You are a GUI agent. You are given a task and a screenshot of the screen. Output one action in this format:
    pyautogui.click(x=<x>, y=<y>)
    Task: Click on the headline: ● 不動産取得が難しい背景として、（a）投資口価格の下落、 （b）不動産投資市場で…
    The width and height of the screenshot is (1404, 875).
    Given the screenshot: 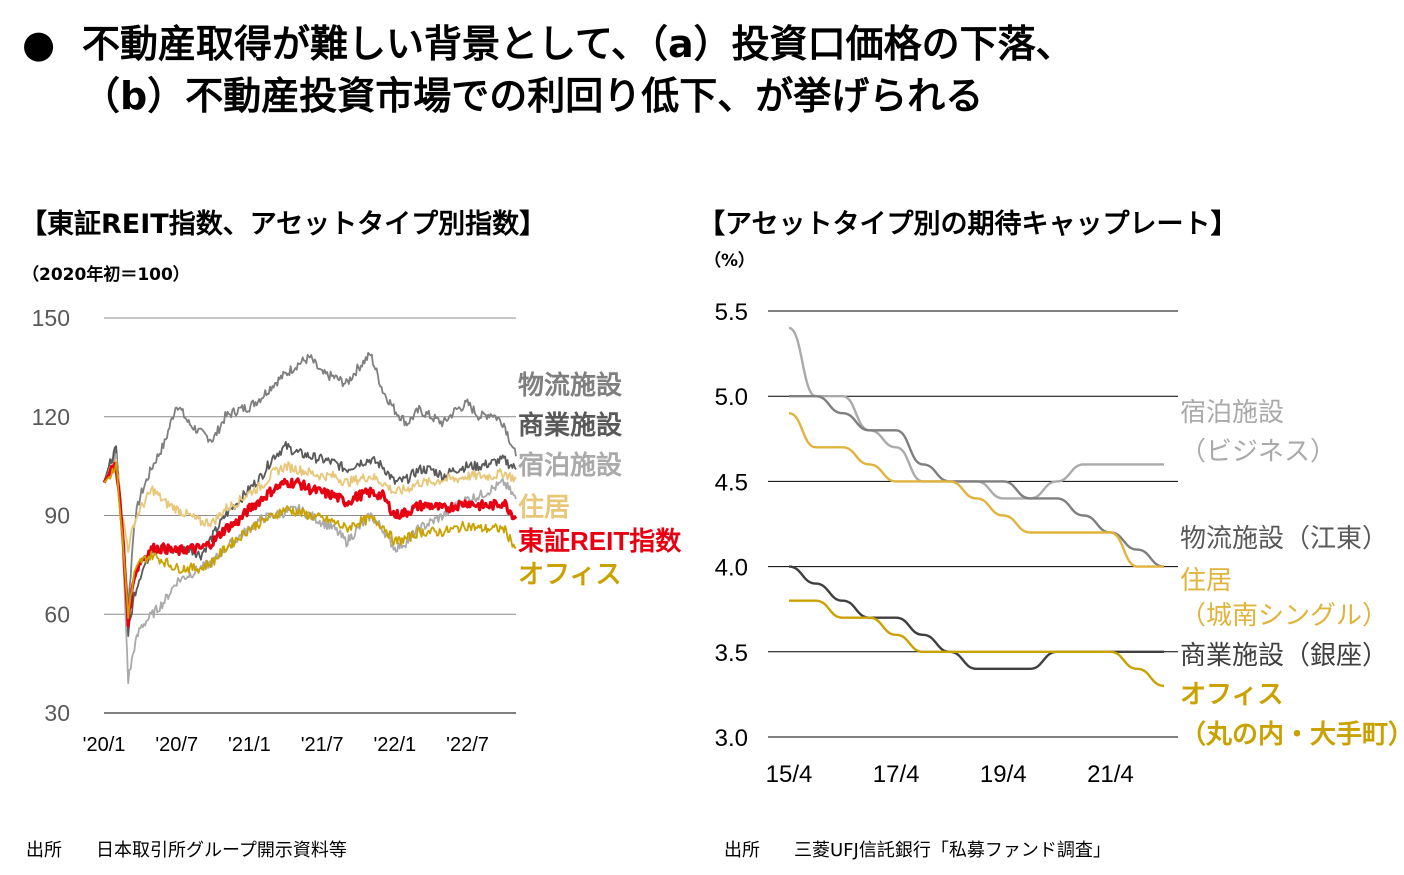 What is the action you would take?
    pyautogui.click(x=548, y=70)
    